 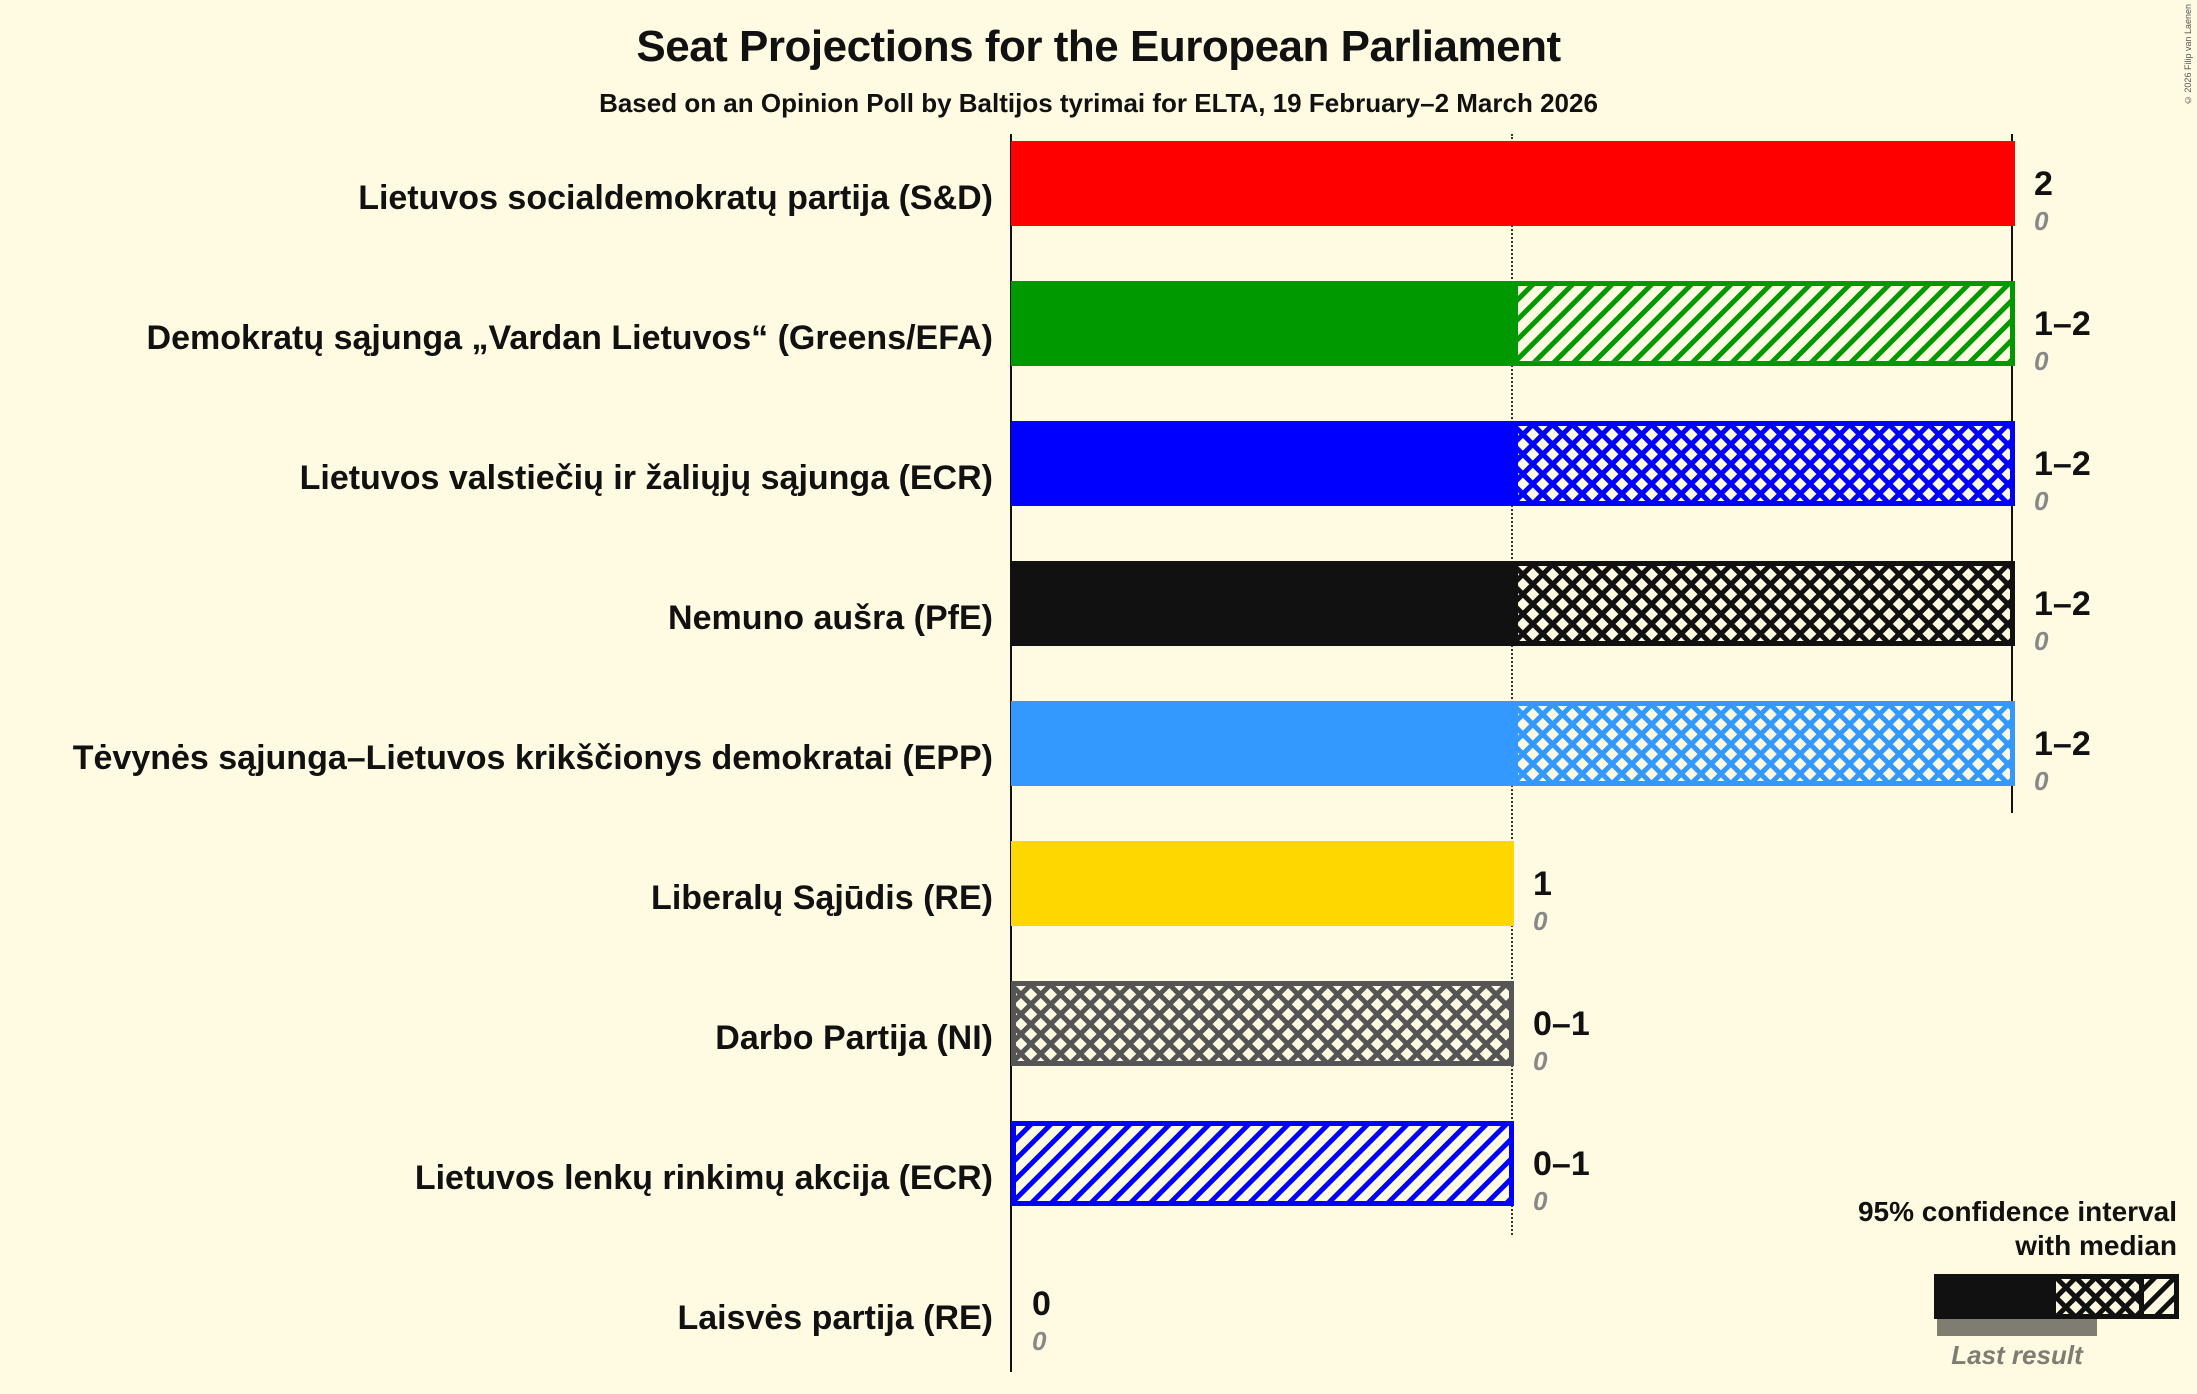 I want to click on legend-ci-swatch, so click(x=2056, y=1296).